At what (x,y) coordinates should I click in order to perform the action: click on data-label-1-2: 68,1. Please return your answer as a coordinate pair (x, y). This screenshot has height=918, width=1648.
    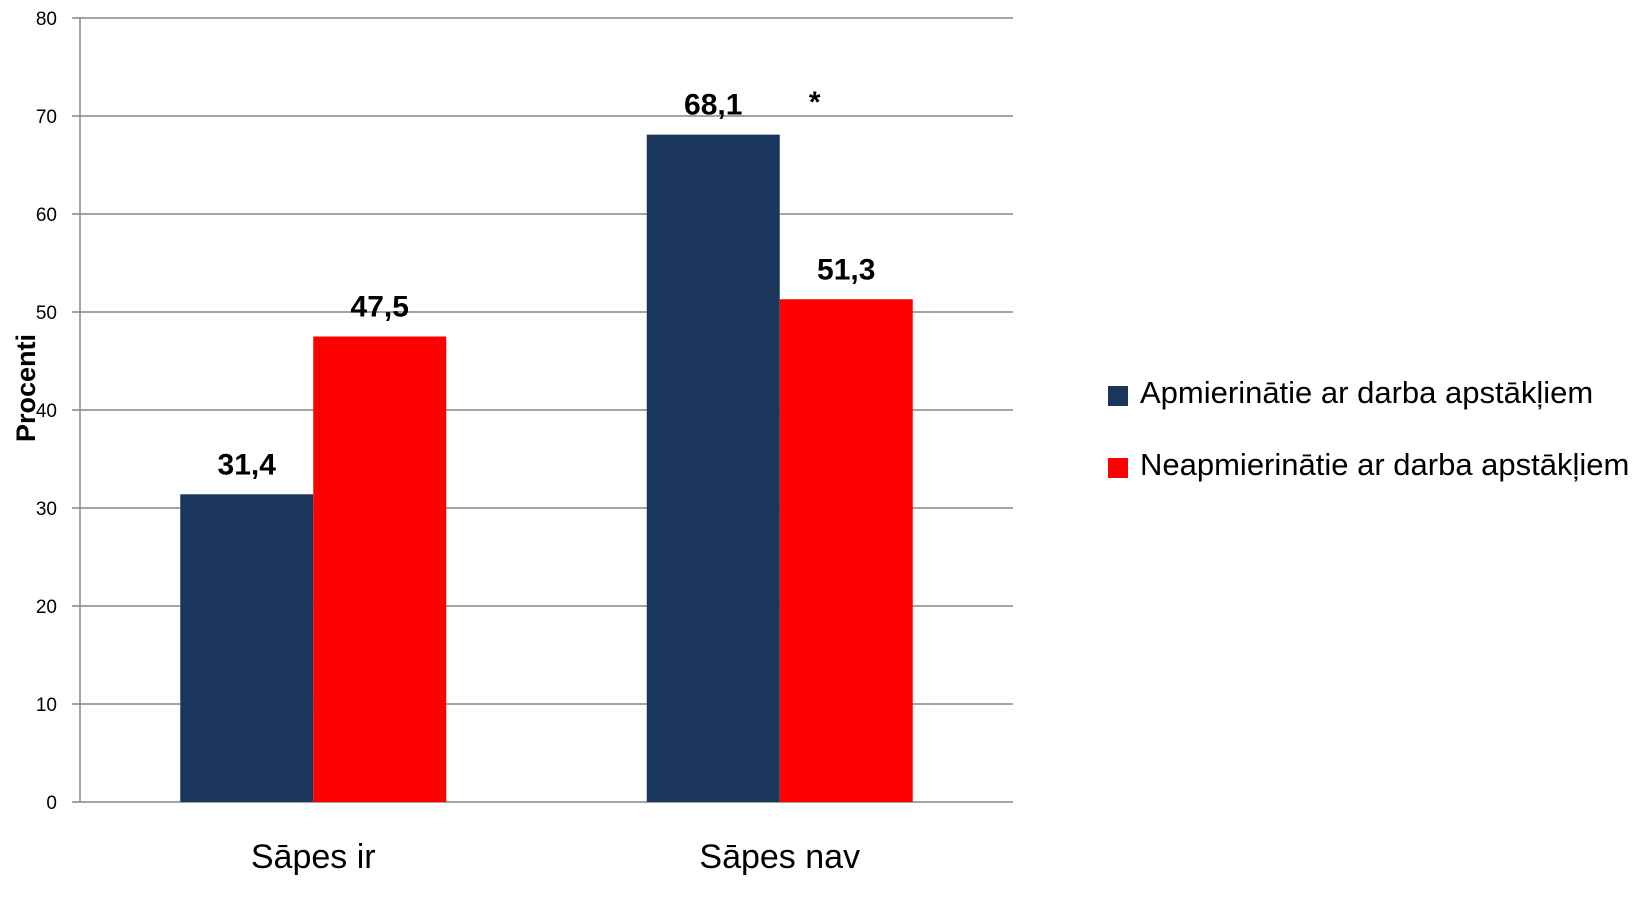
    Looking at the image, I should click on (713, 105).